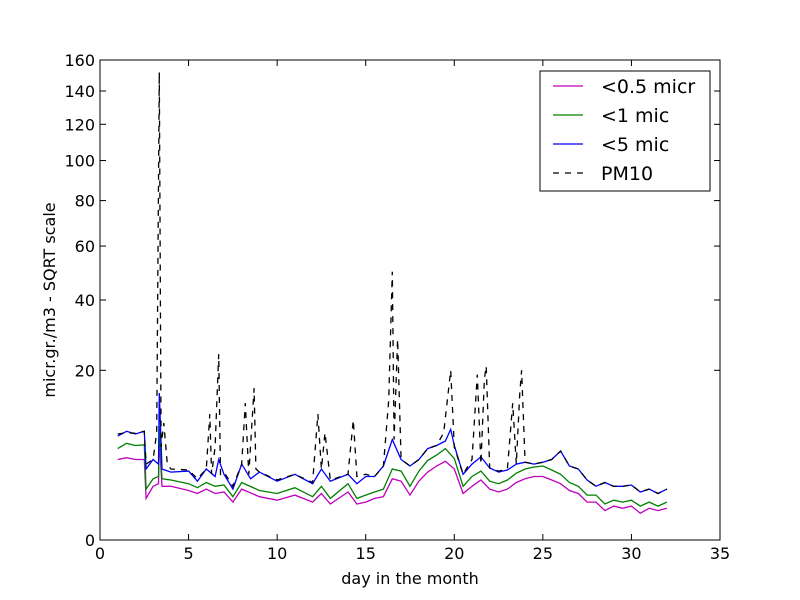  What do you see at coordinates (79, 91) in the screenshot?
I see `y-tick-label-7: 140` at bounding box center [79, 91].